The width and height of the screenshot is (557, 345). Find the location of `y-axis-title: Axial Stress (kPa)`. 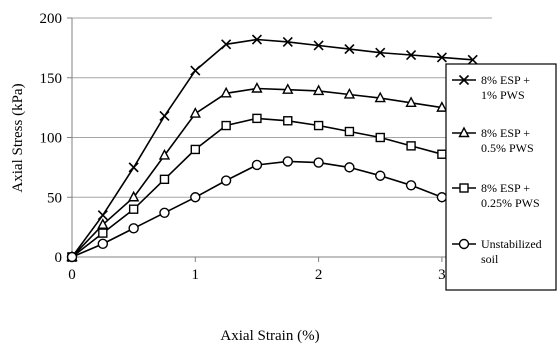

y-axis-title: Axial Stress (kPa) is located at coordinates (18, 137).